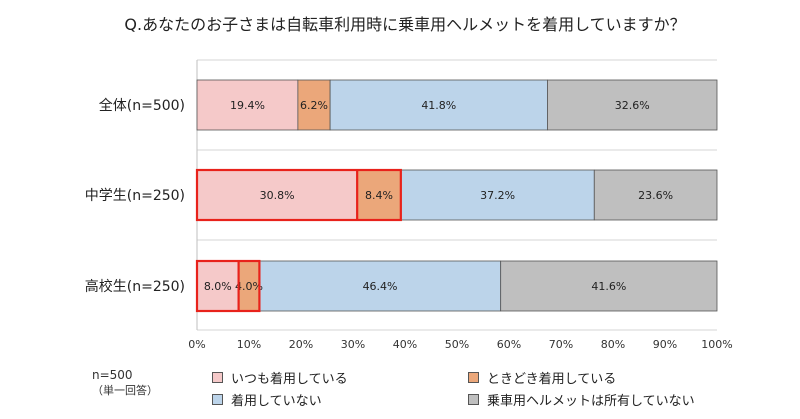  I want to click on data-label: 6.2%, so click(314, 105).